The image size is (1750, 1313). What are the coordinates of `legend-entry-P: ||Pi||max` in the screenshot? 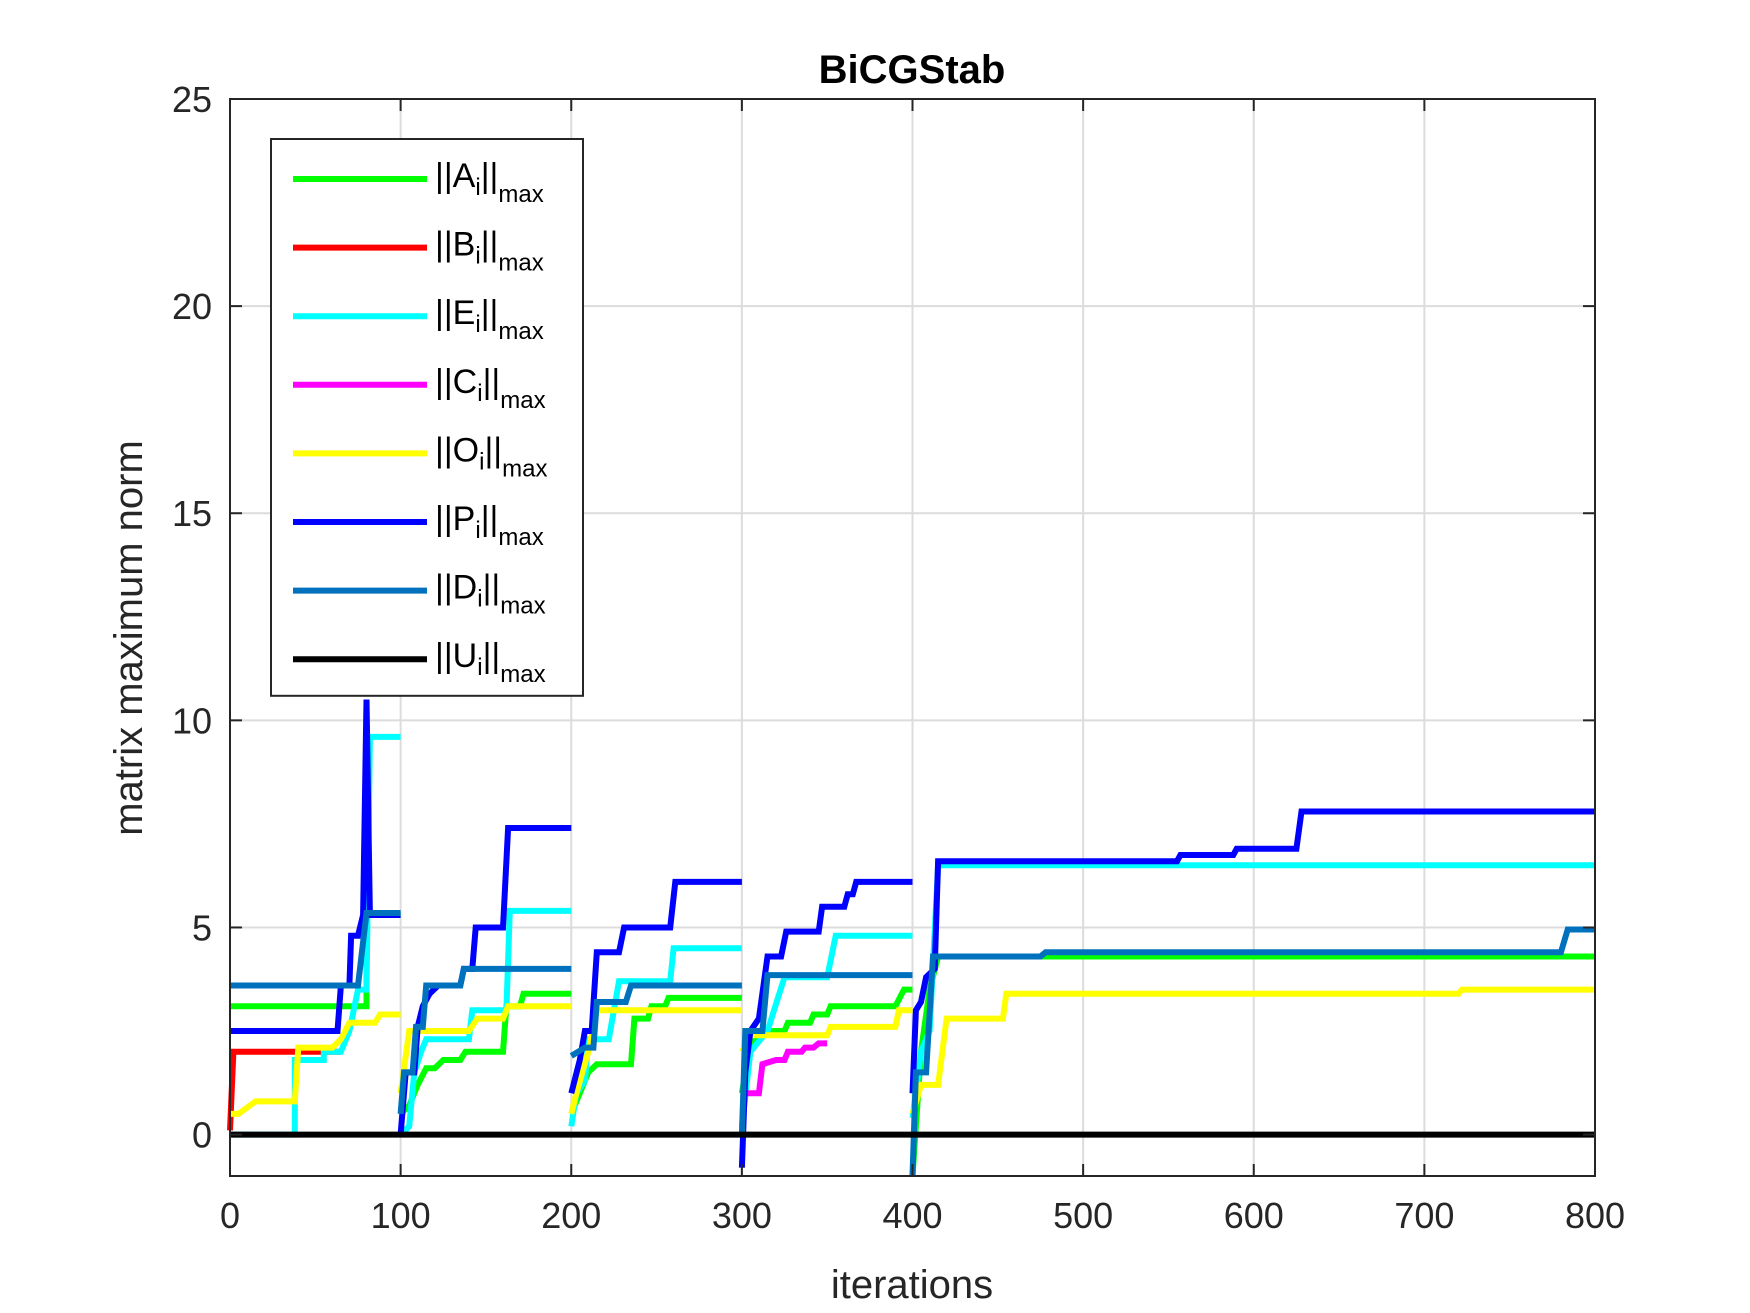 It's located at (489, 525).